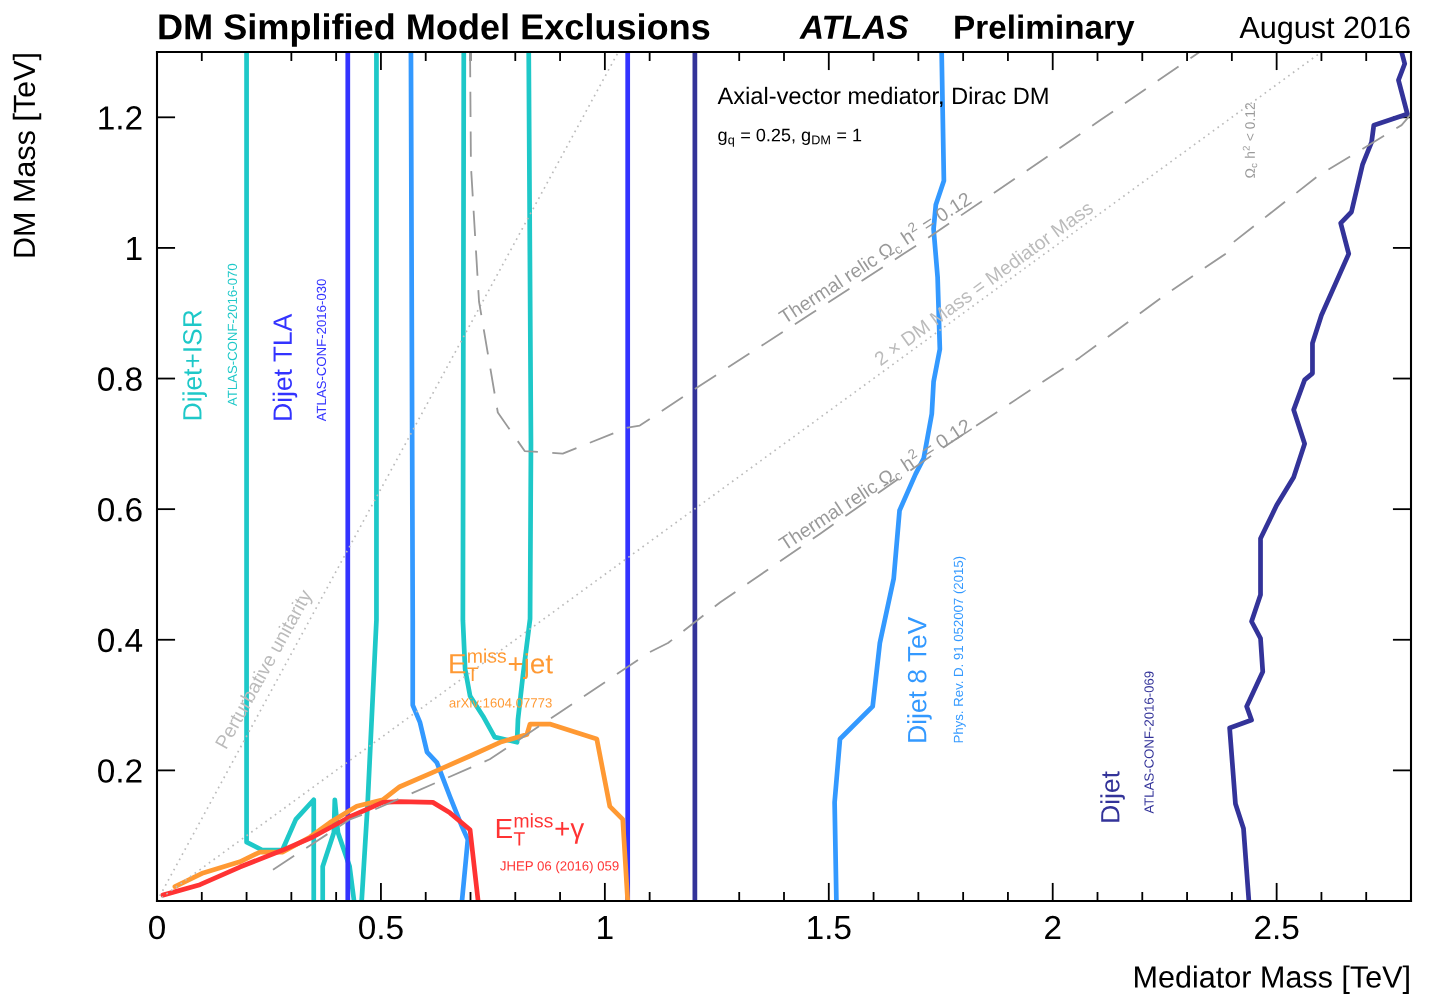 This screenshot has width=1436, height=1001. What do you see at coordinates (1250, 140) in the screenshot?
I see `annotation: Ω$_{c}$ h$^{2}$ < 0.12` at bounding box center [1250, 140].